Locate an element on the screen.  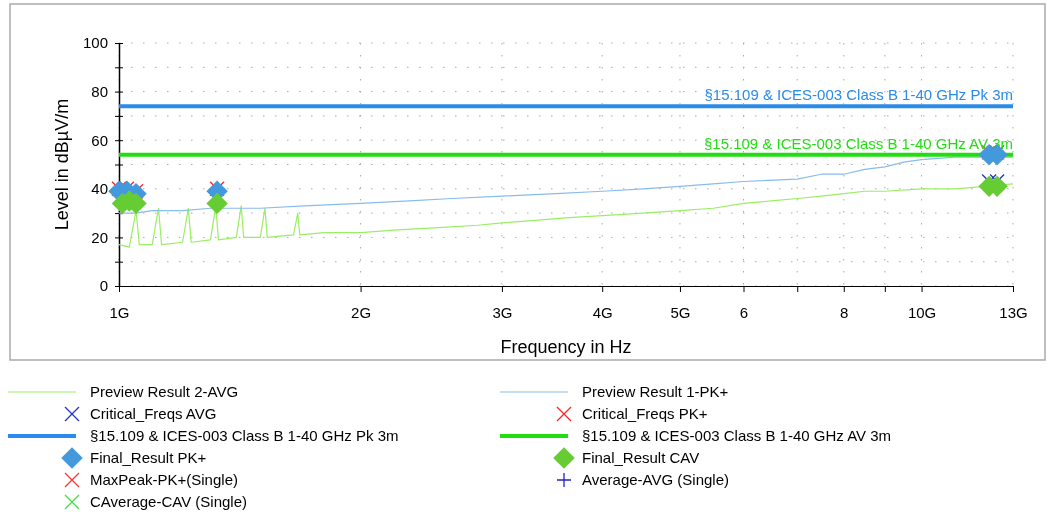
y-tick-label: 100 is located at coordinates (95, 43).